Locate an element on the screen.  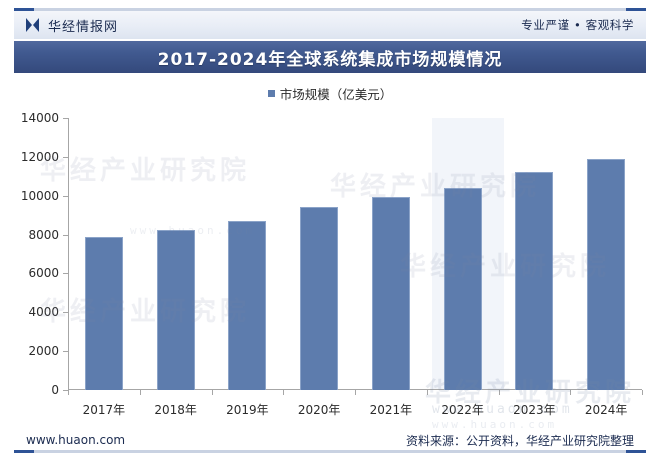
y-axis-label: 10000 is located at coordinates (39, 195).